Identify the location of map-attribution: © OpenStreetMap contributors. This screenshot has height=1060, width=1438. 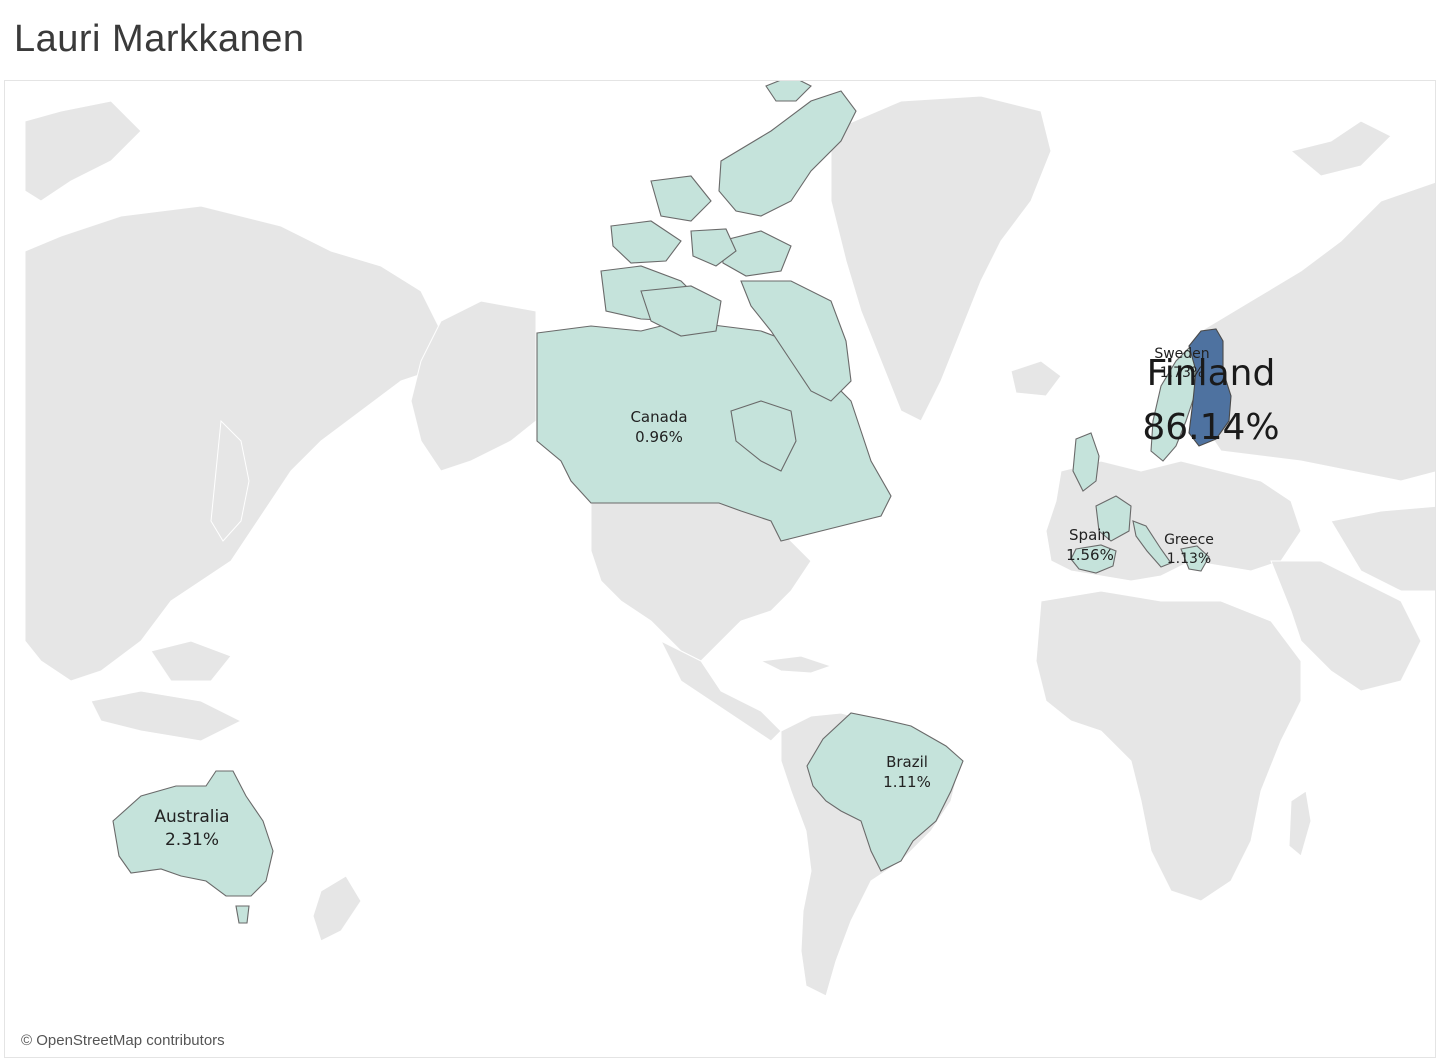
(123, 1040).